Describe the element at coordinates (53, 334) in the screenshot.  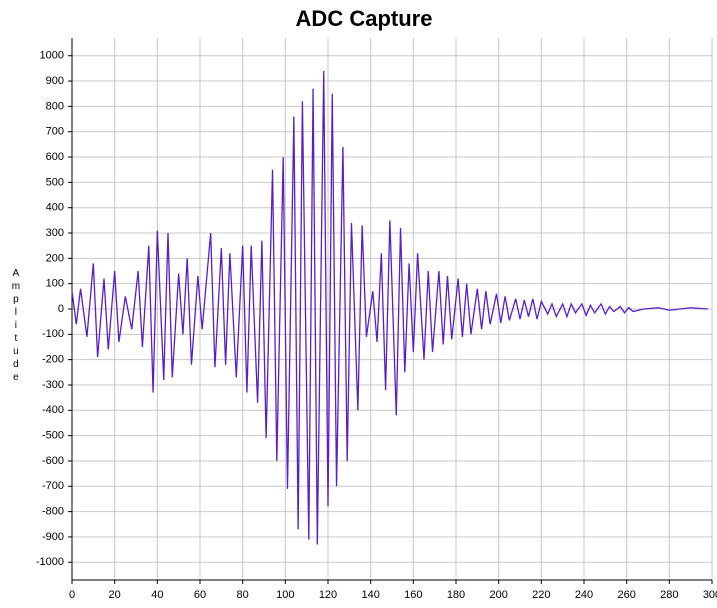
I see `y-tick-label: -100` at that location.